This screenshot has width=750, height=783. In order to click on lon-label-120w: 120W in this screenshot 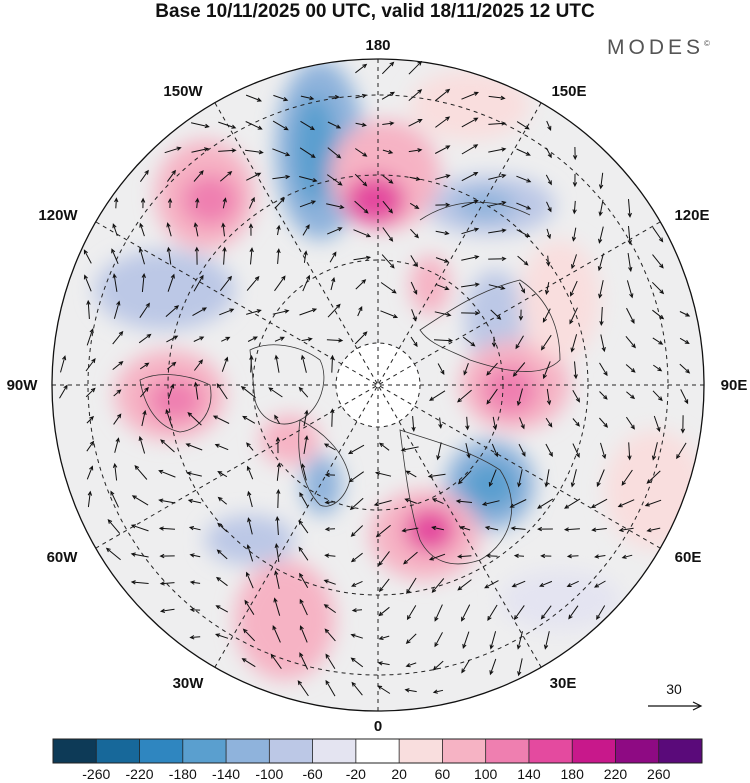, I will do `click(58, 215)`.